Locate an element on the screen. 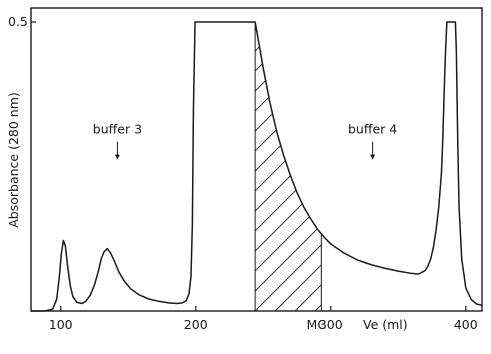  x-tick-label: 400 is located at coordinates (466, 324).